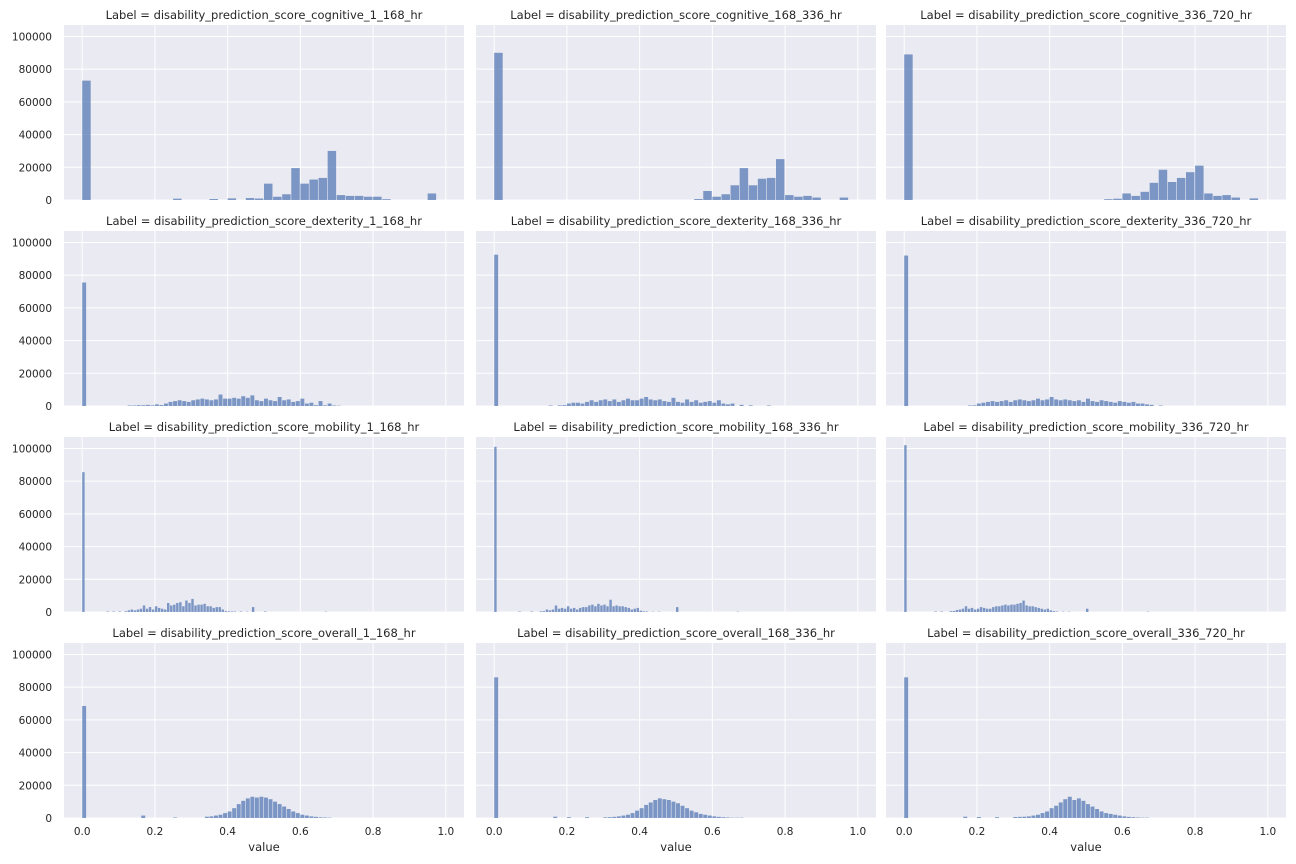  I want to click on x-tick-label: 0.4, so click(639, 832).